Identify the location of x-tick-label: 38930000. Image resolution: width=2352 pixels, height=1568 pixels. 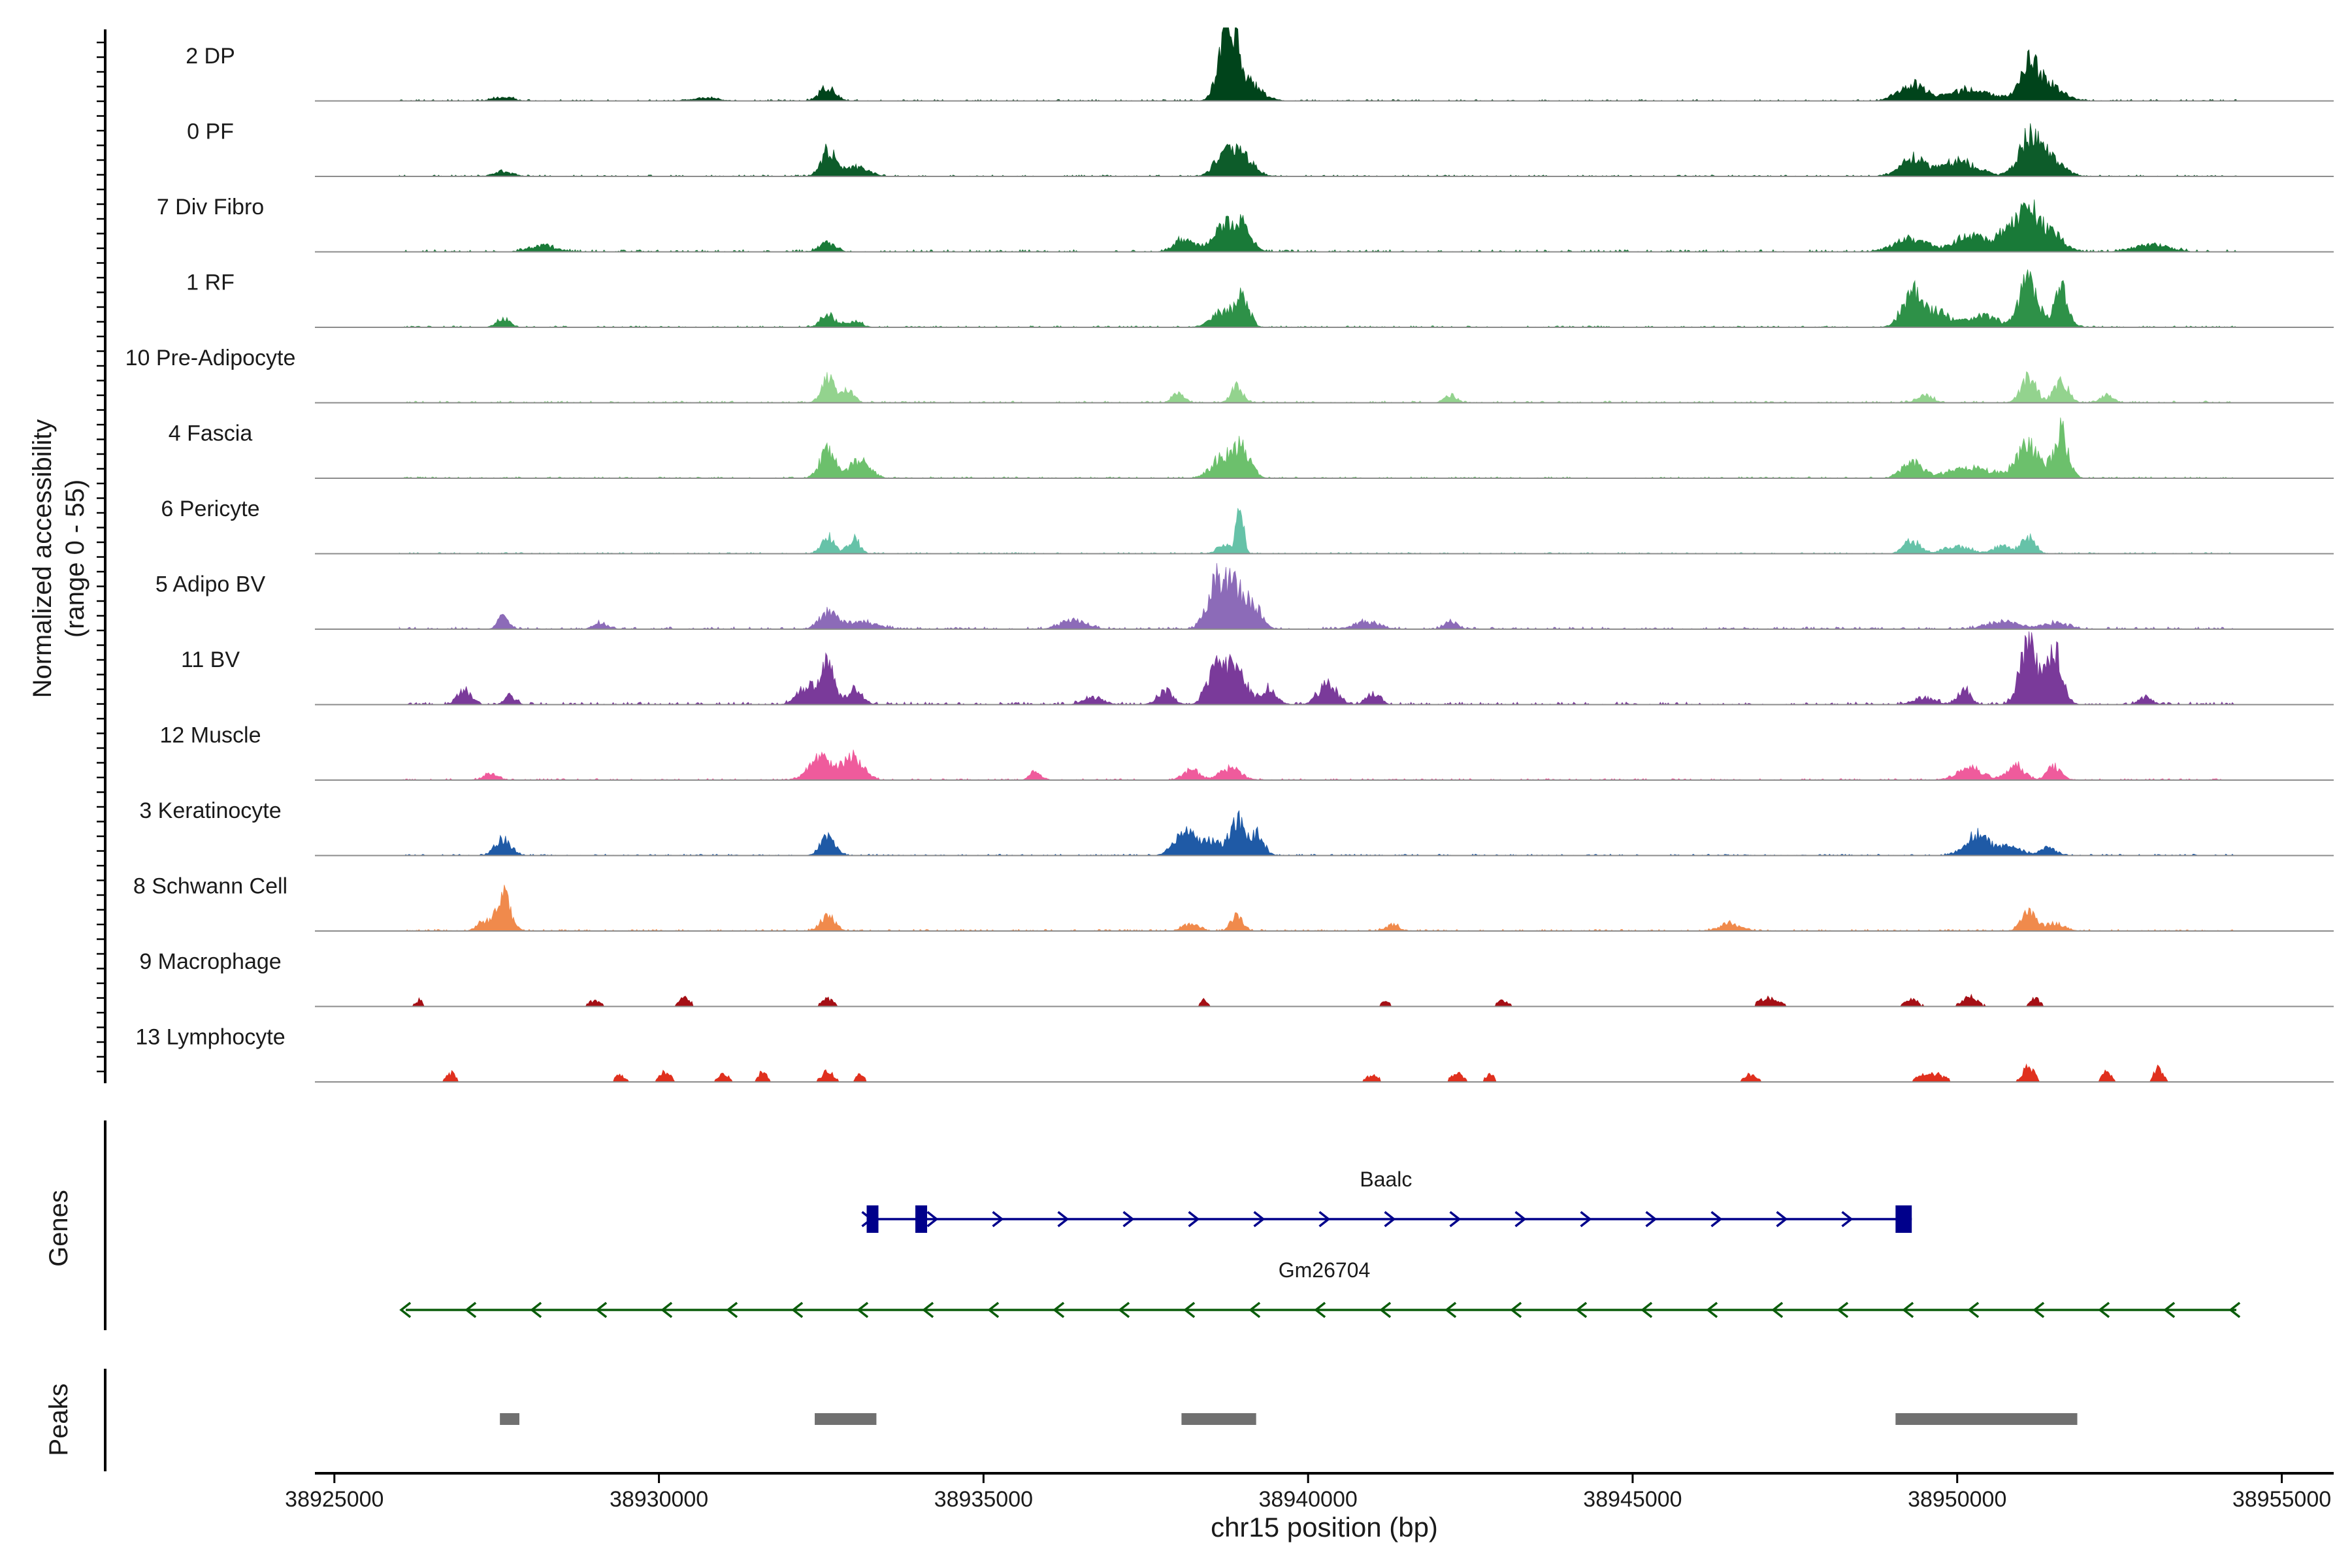
(659, 1499).